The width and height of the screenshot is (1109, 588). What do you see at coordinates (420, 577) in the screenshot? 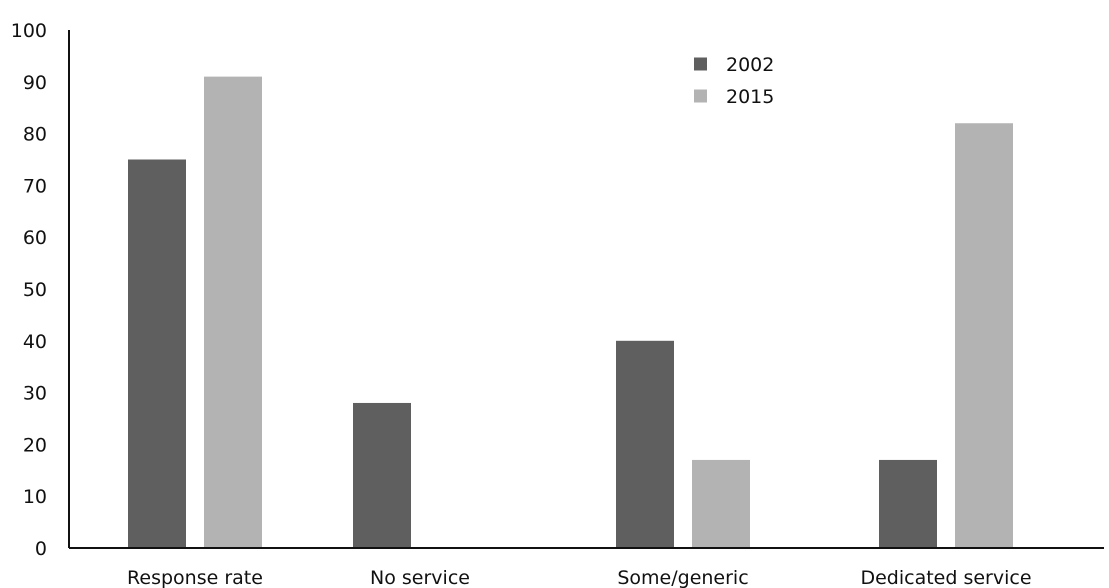
I see `x-category-label: No service` at bounding box center [420, 577].